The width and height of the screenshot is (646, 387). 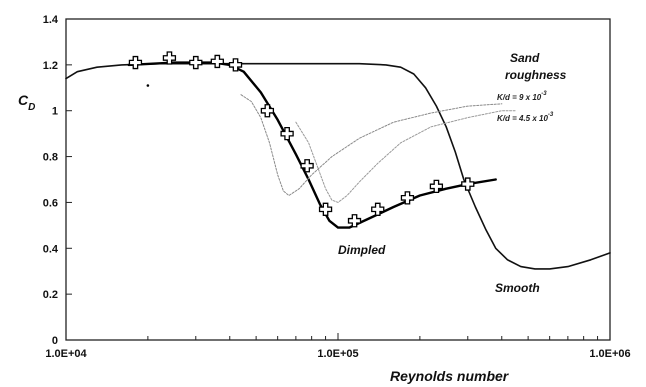 I want to click on sand-roughness-label-line2: roughness, so click(x=536, y=75).